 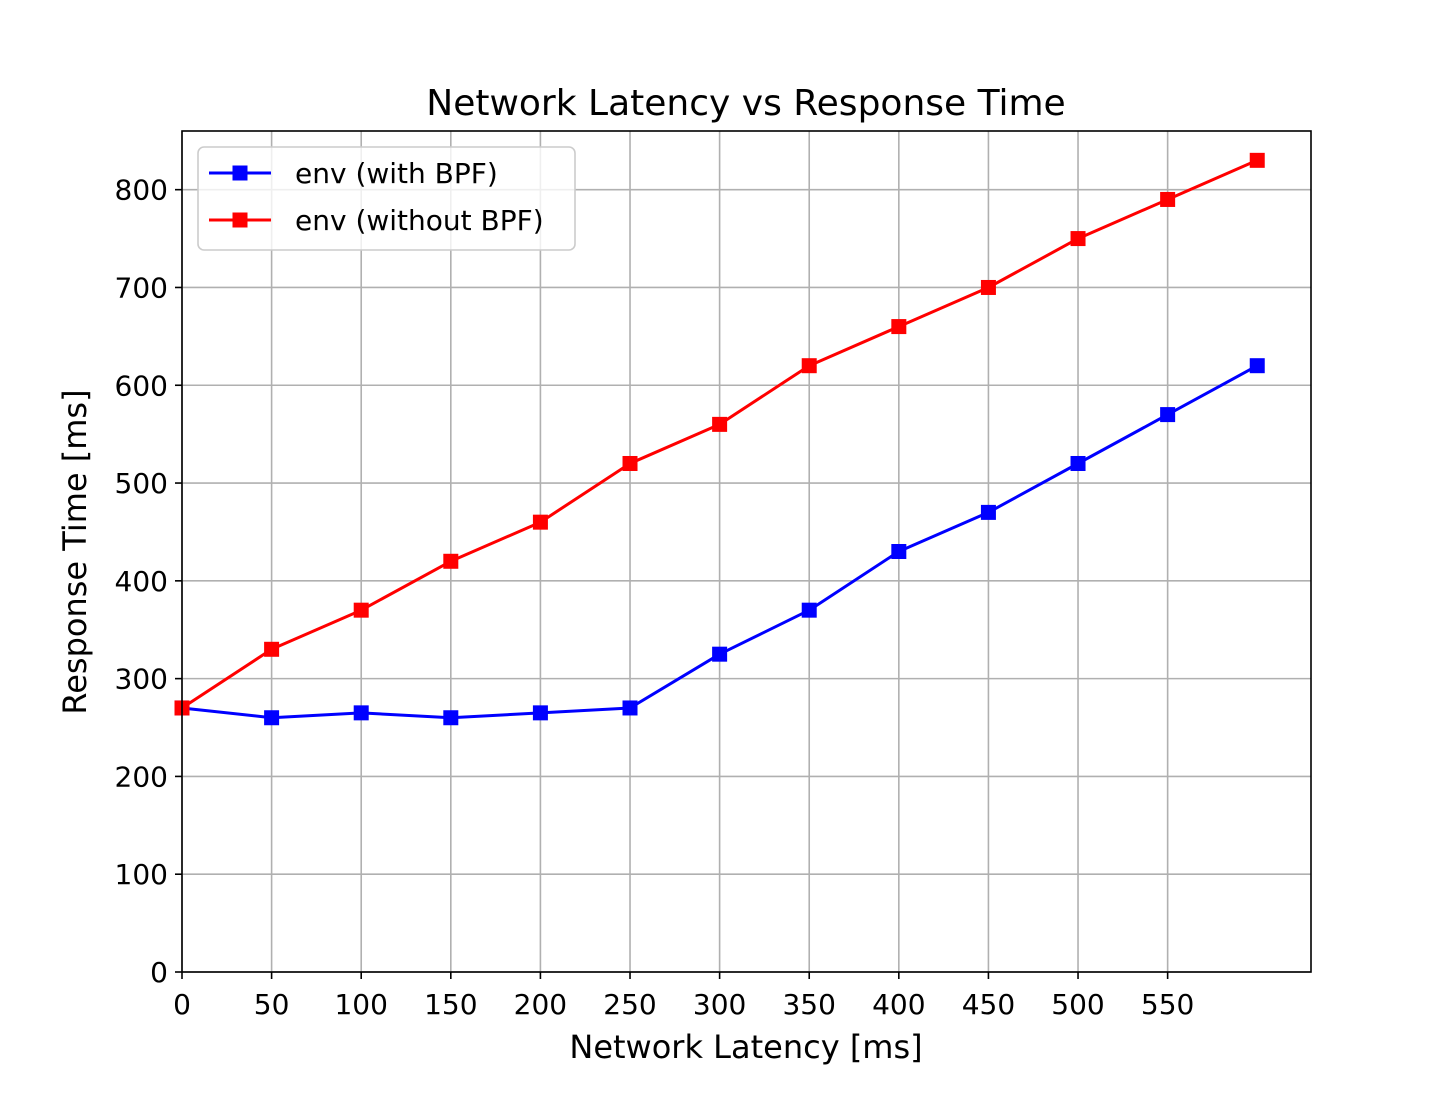 What do you see at coordinates (141, 483) in the screenshot?
I see `y-tick-label: 500` at bounding box center [141, 483].